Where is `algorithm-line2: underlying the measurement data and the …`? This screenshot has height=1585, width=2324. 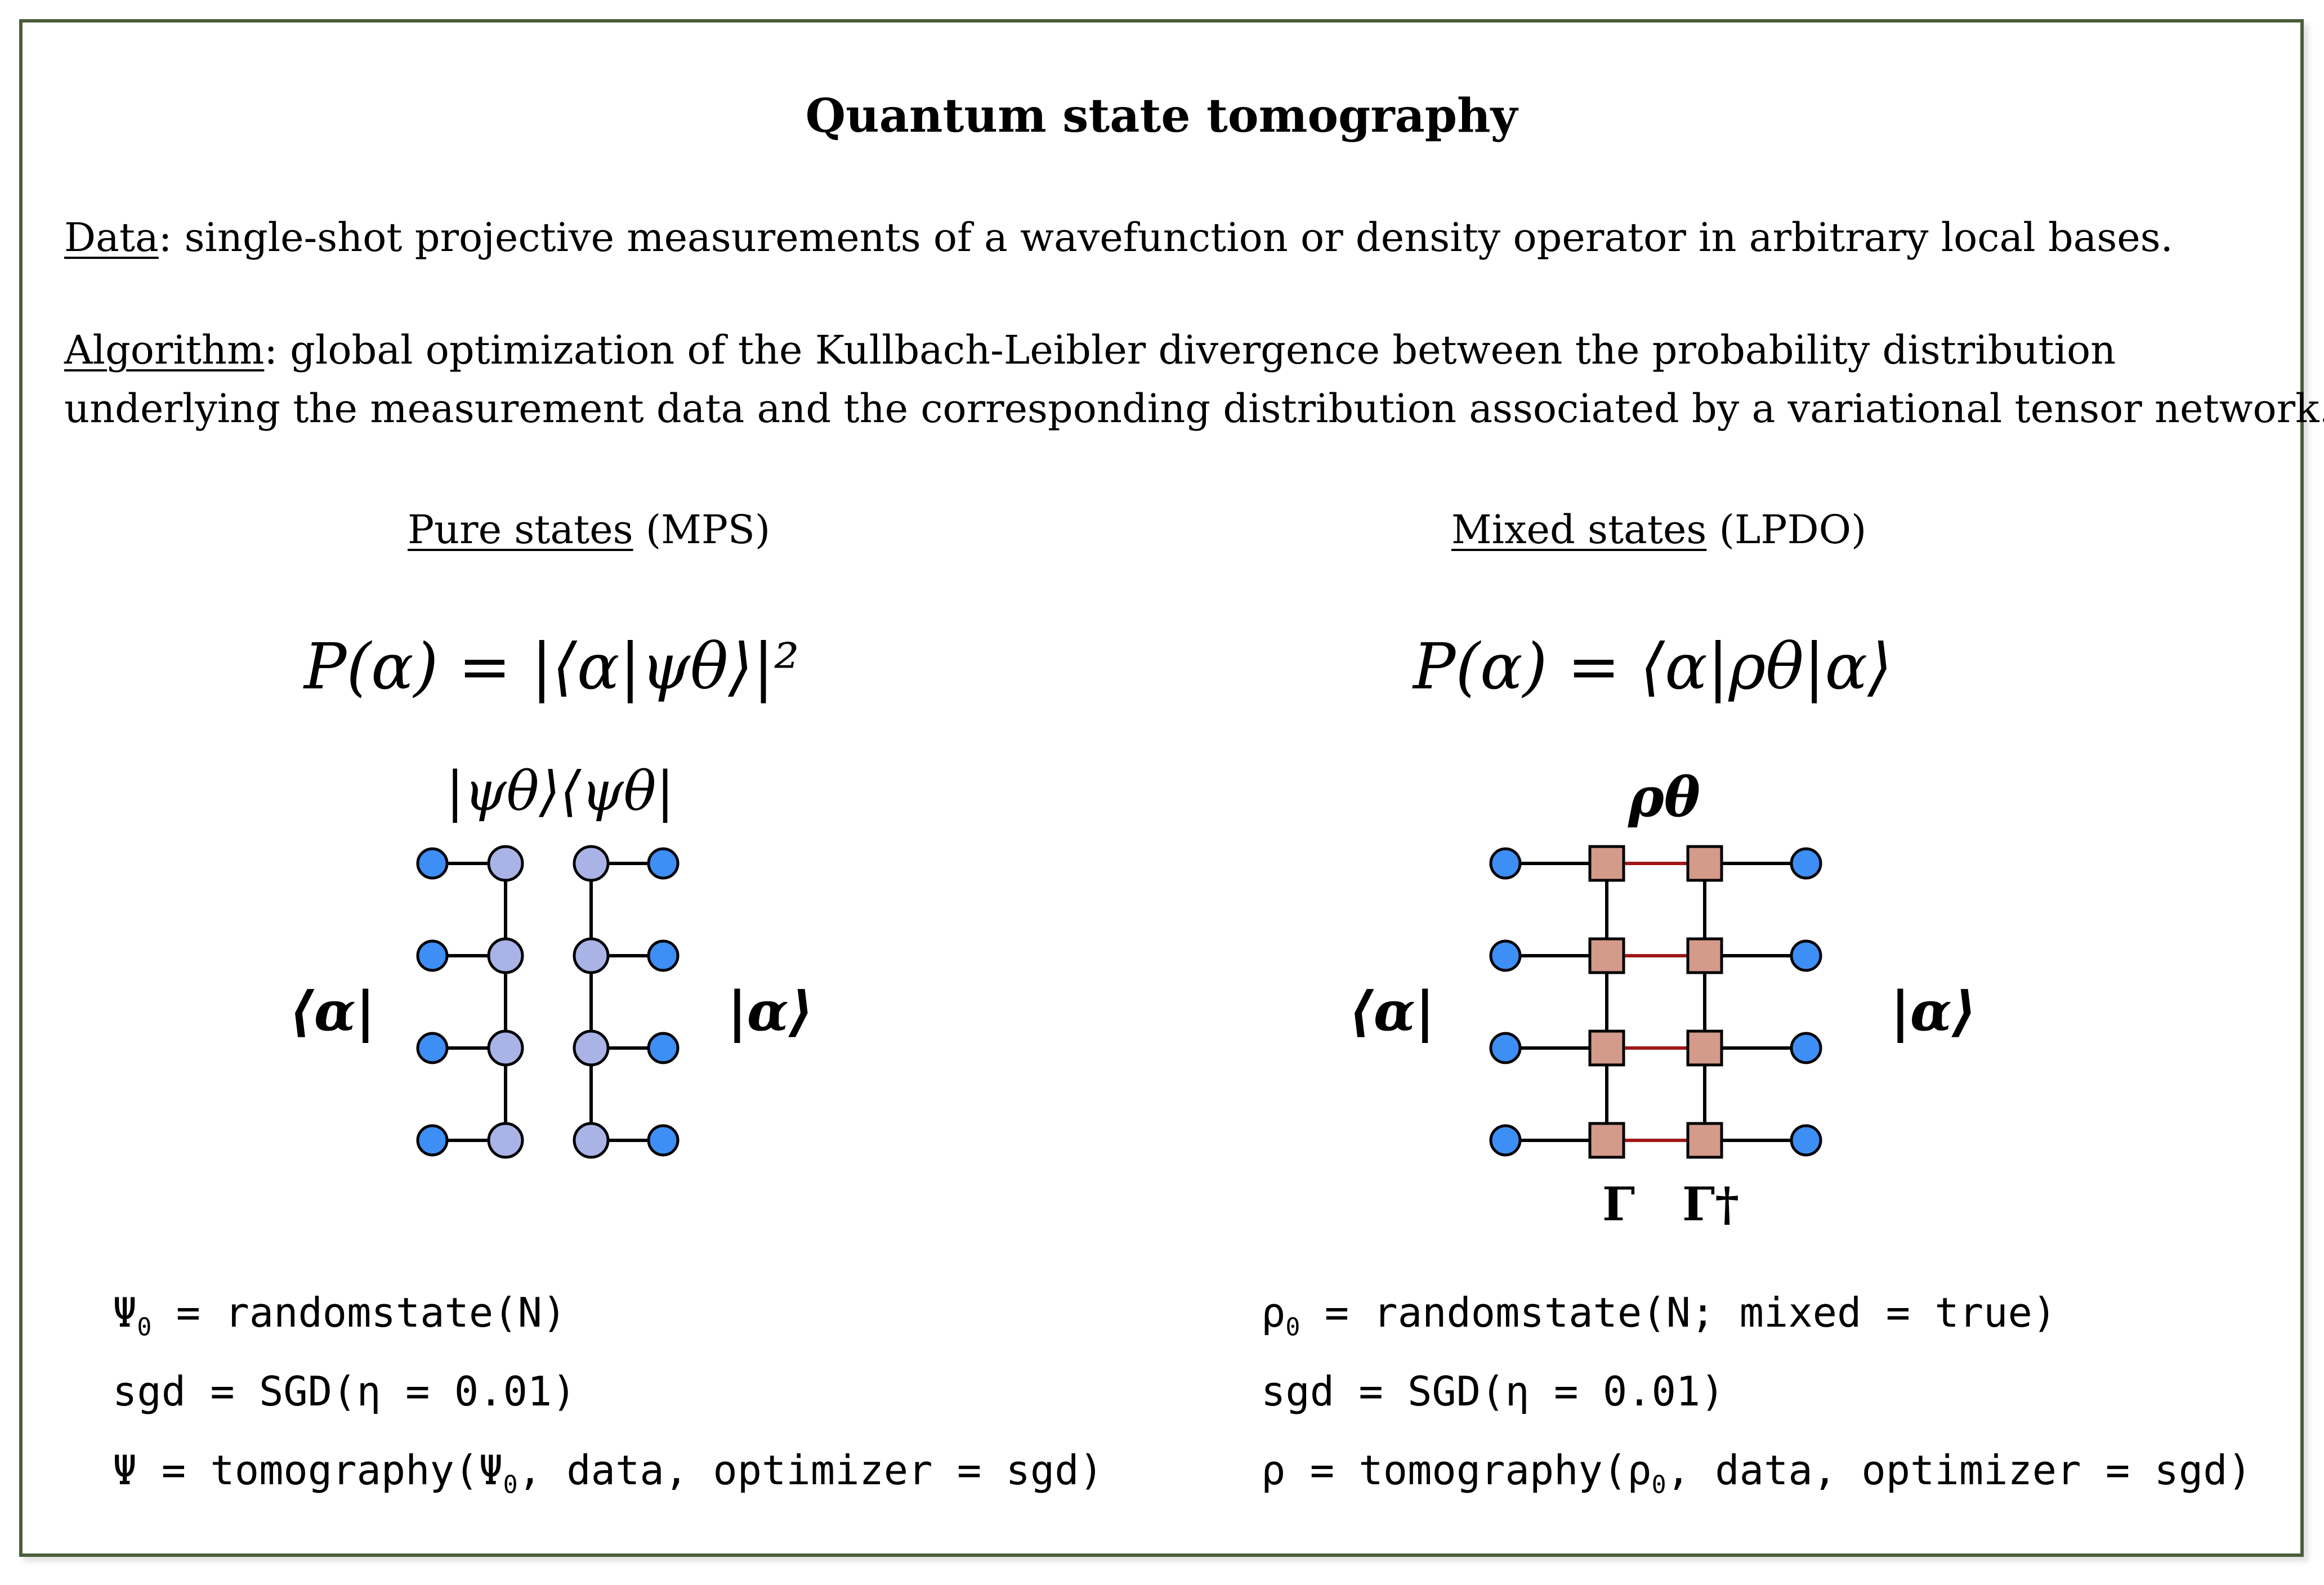 algorithm-line2: underlying the measurement data and the … is located at coordinates (1194, 409).